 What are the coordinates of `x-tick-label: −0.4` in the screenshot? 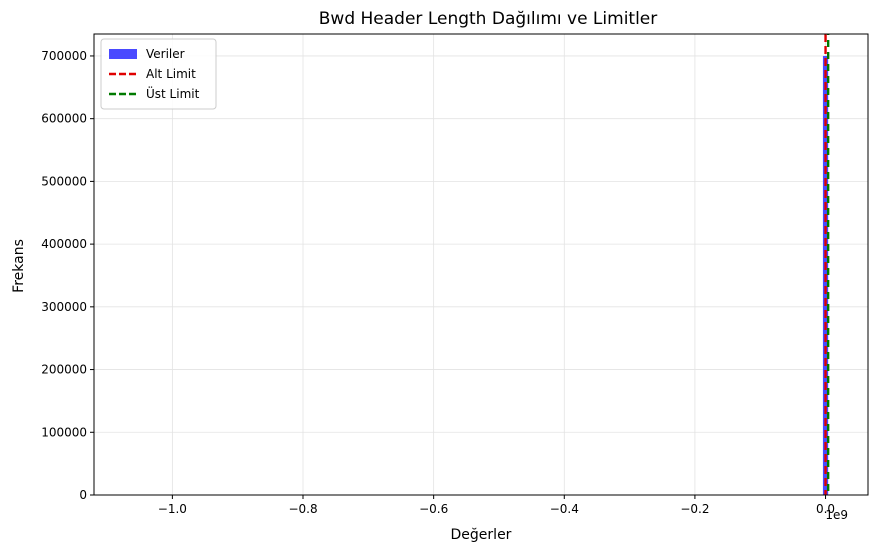 It's located at (564, 509).